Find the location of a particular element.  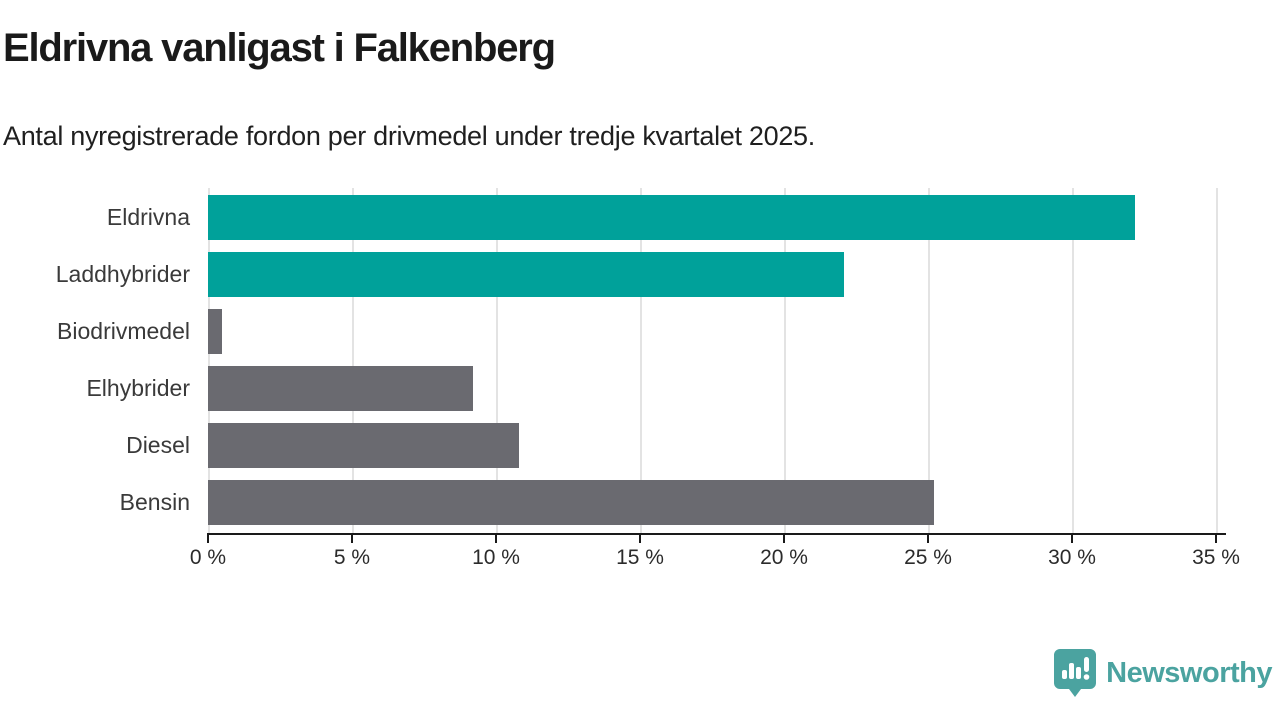

category-label: Laddhybrider is located at coordinates (122, 274).